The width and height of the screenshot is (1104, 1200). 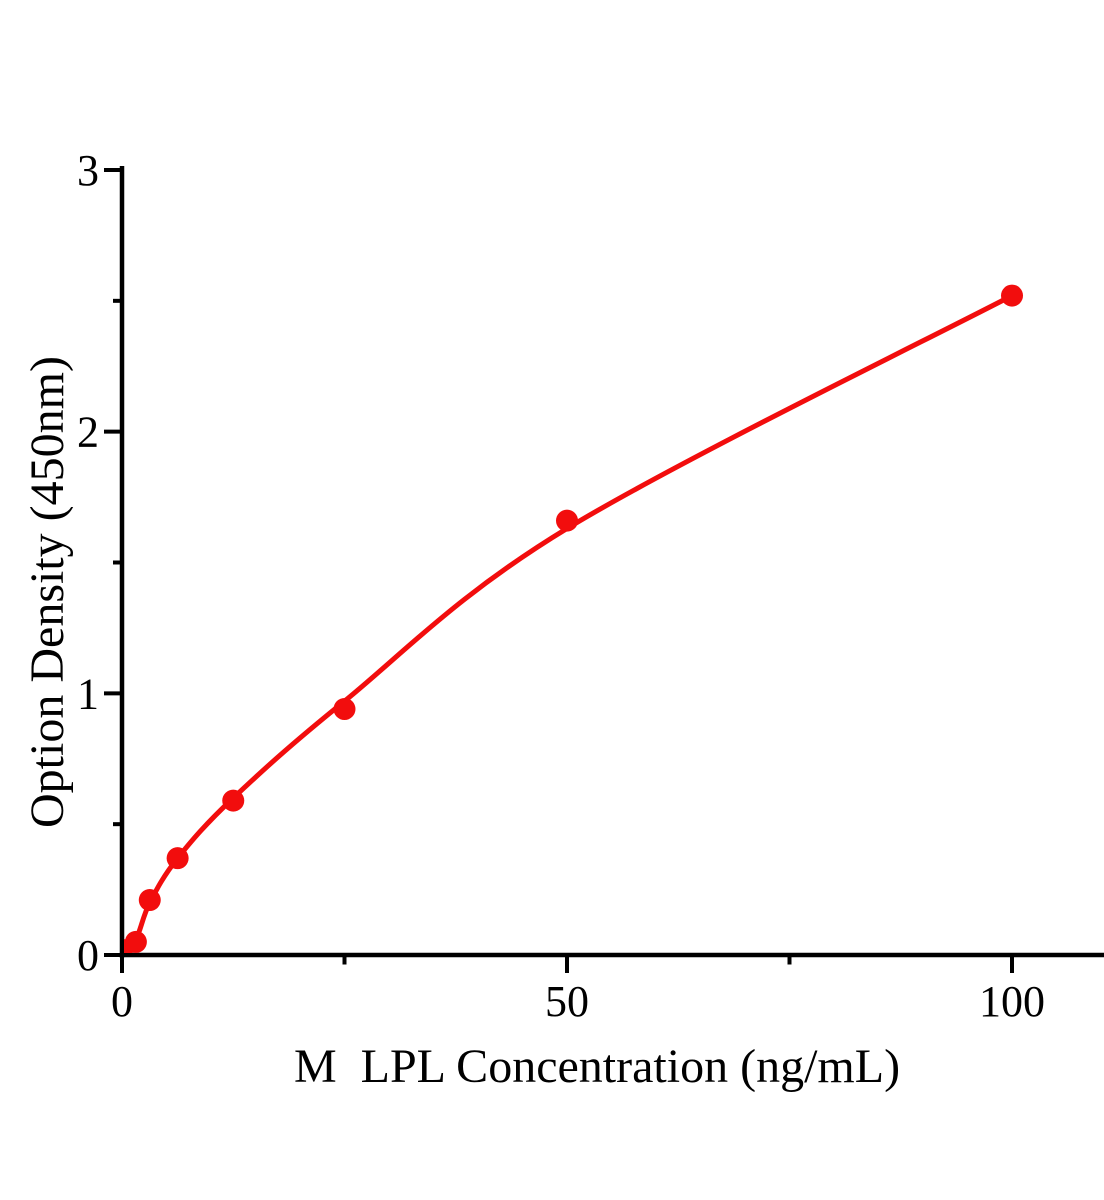 What do you see at coordinates (122, 1001) in the screenshot?
I see `x-tick-label: 0` at bounding box center [122, 1001].